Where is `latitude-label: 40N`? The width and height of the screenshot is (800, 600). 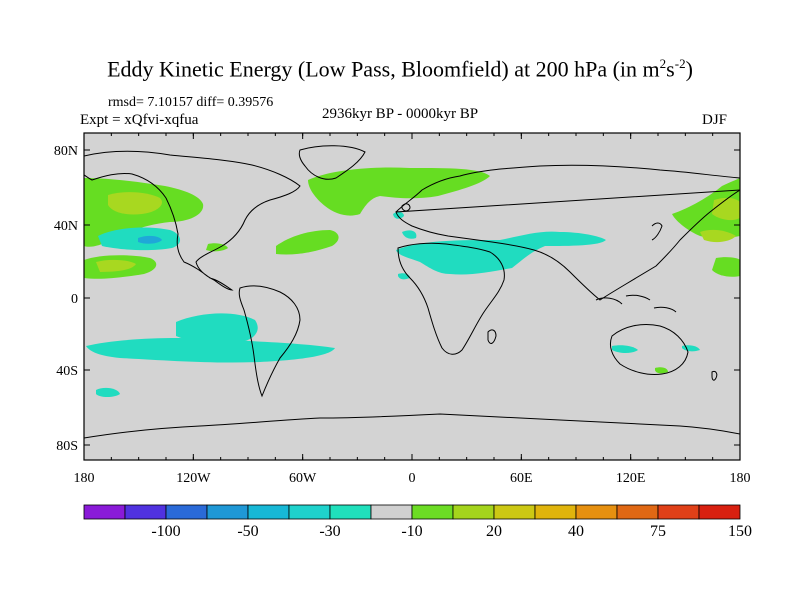
latitude-label: 40N is located at coordinates (66, 226).